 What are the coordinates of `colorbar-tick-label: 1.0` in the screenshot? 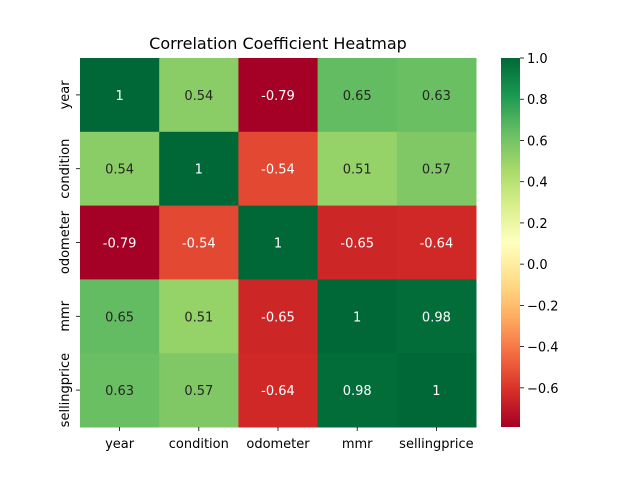 It's located at (537, 59).